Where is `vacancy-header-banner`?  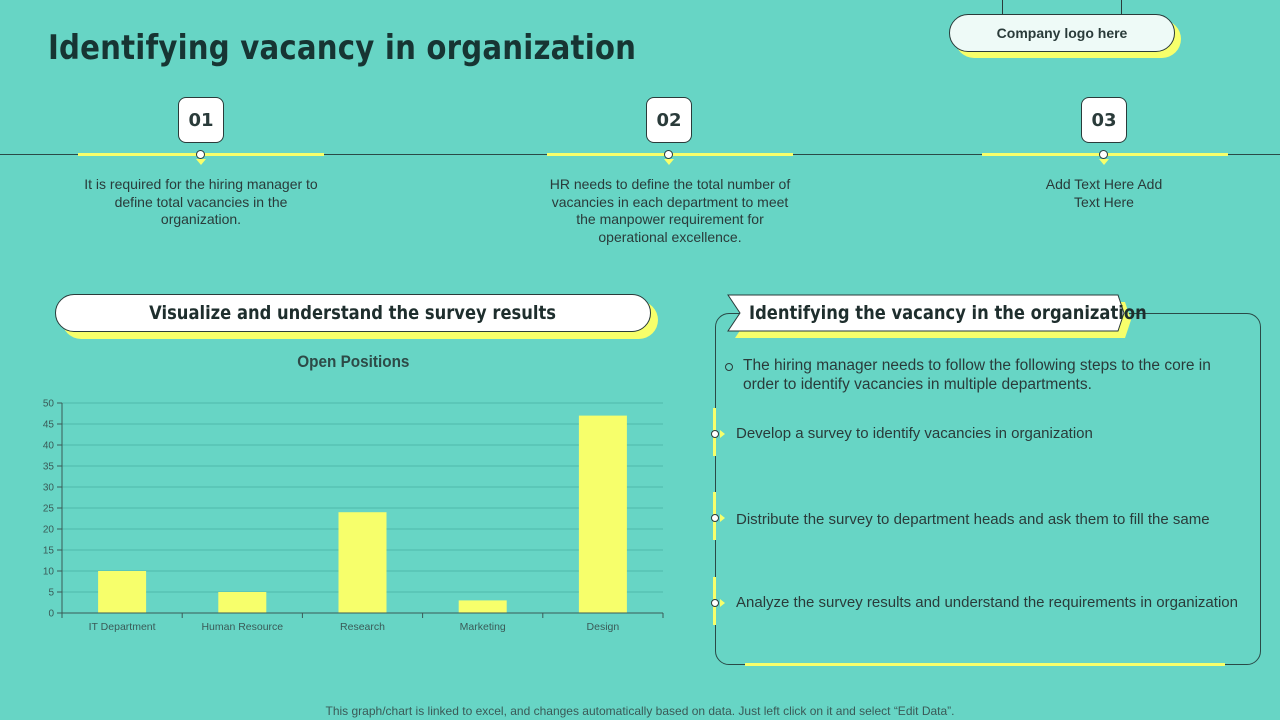
vacancy-header-banner is located at coordinates (929, 316).